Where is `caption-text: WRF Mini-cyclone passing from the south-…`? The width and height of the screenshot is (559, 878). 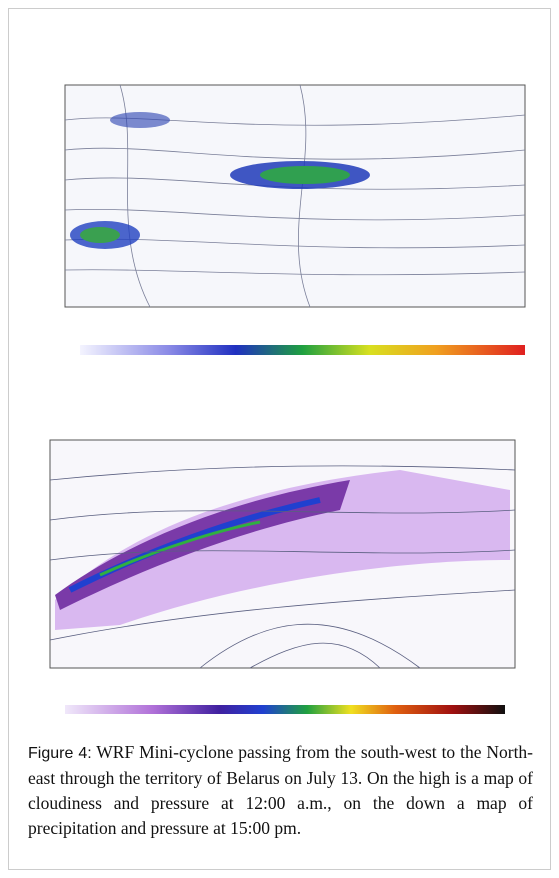
caption-text: WRF Mini-cyclone passing from the south-… is located at coordinates (281, 790).